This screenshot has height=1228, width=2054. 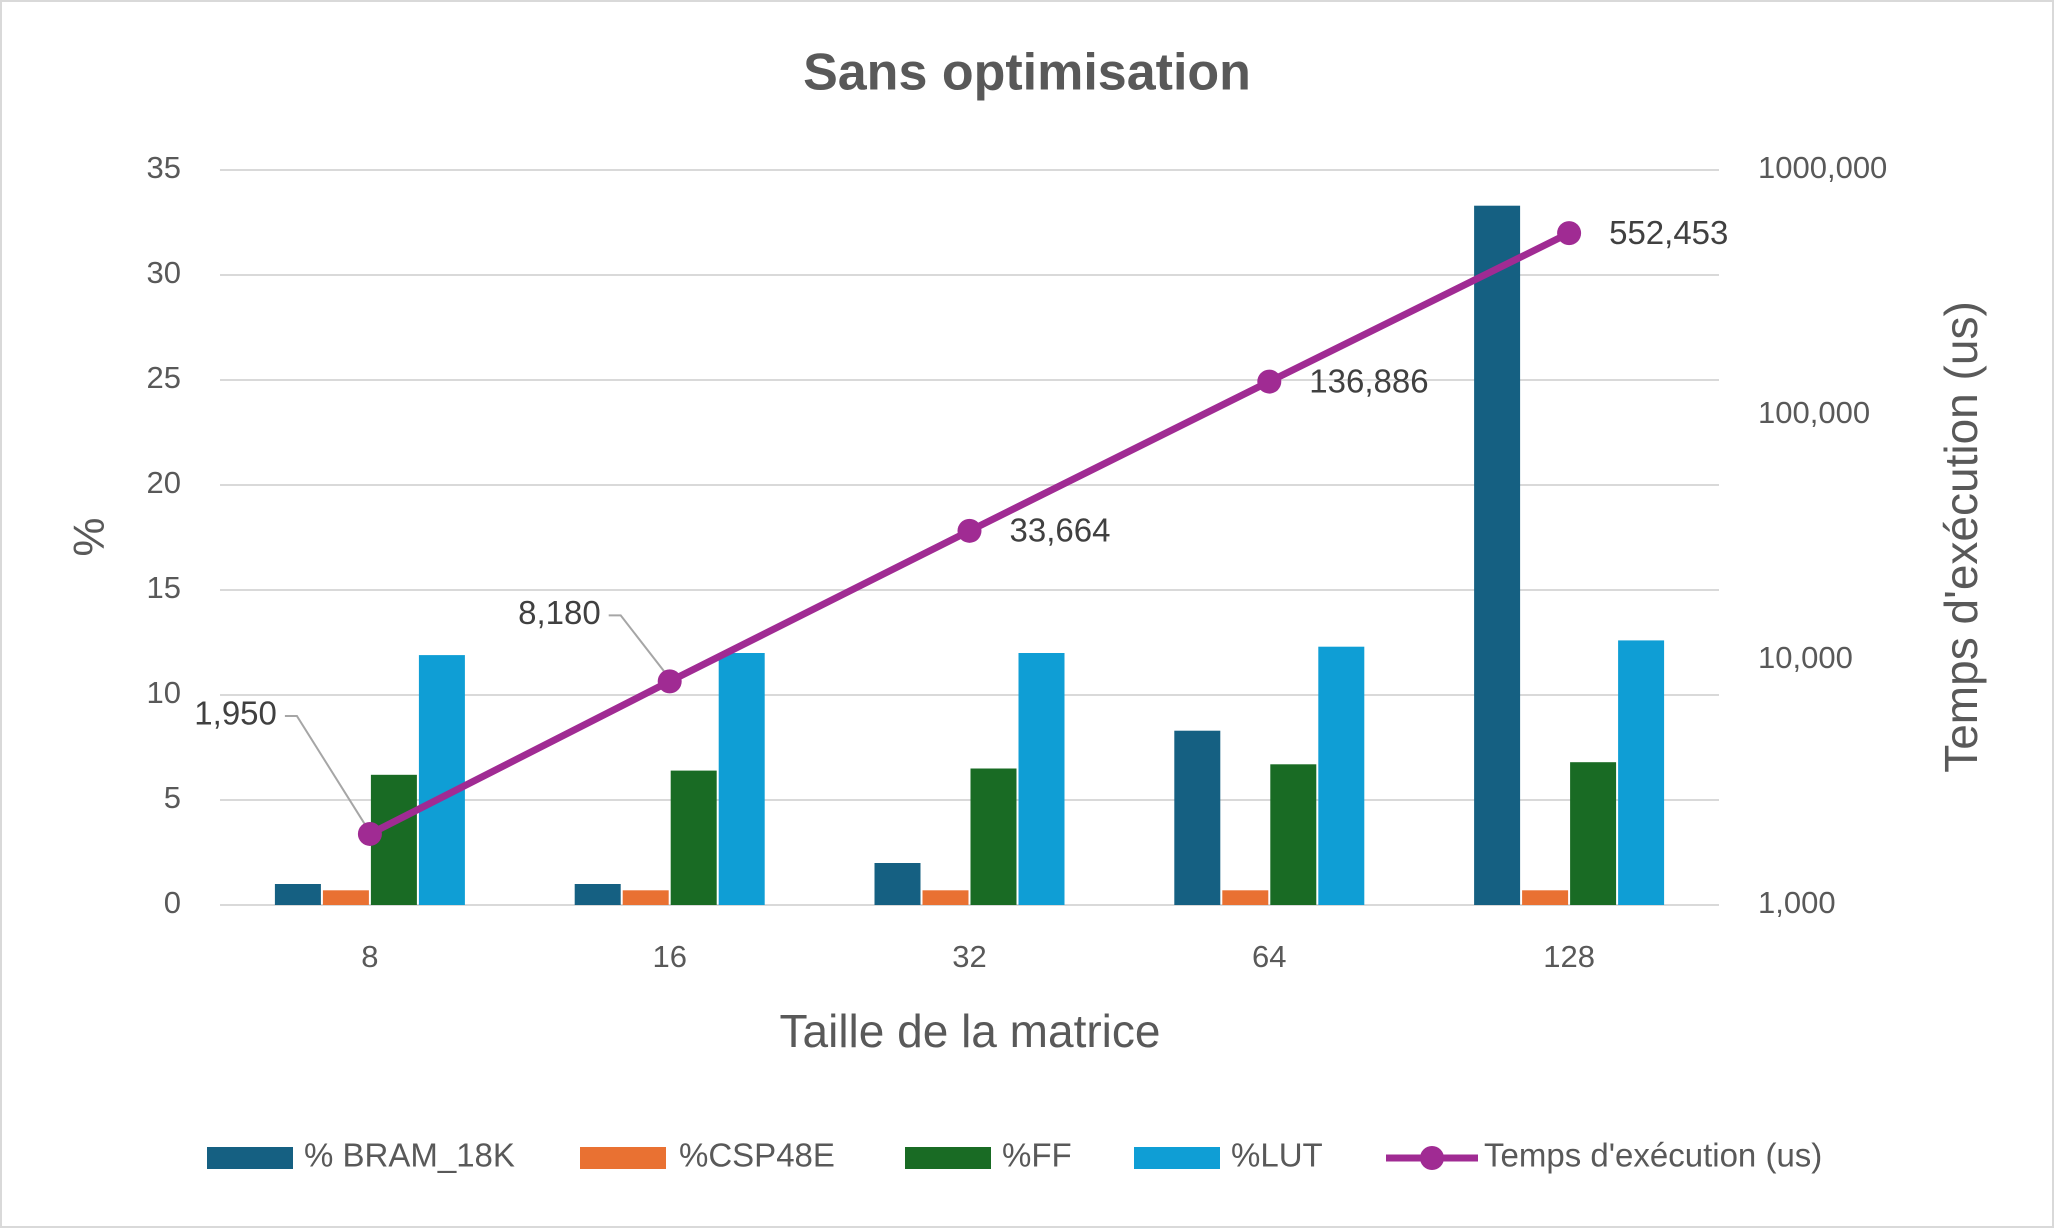 I want to click on y2-tick-label: 100,000, so click(x=1814, y=412).